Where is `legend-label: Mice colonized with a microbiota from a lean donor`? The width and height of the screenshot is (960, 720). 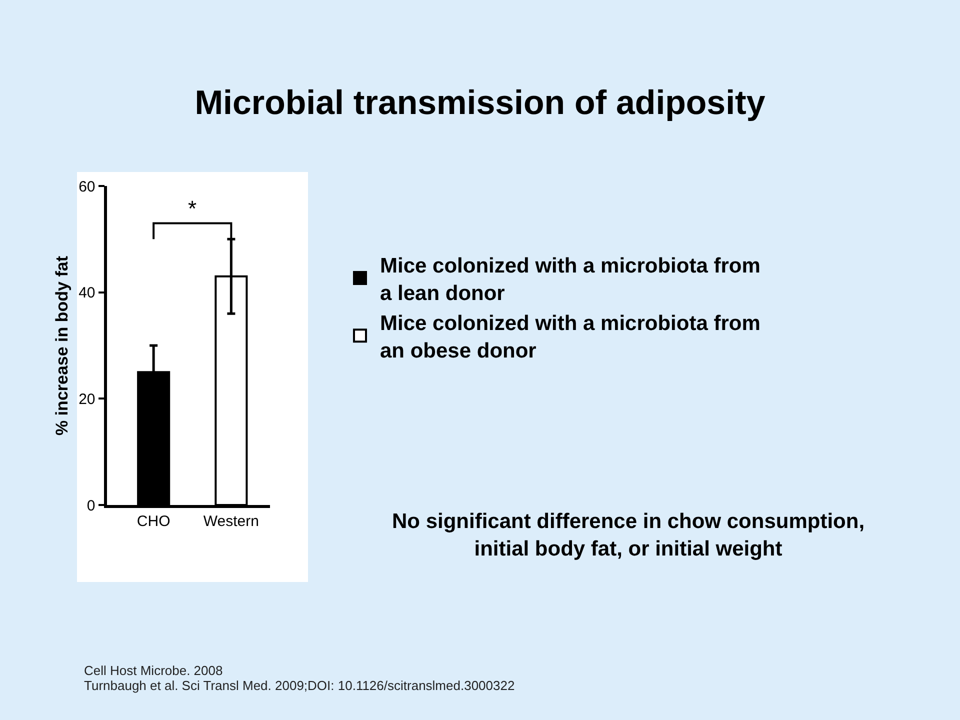 legend-label: Mice colonized with a microbiota from a lean donor is located at coordinates (570, 279).